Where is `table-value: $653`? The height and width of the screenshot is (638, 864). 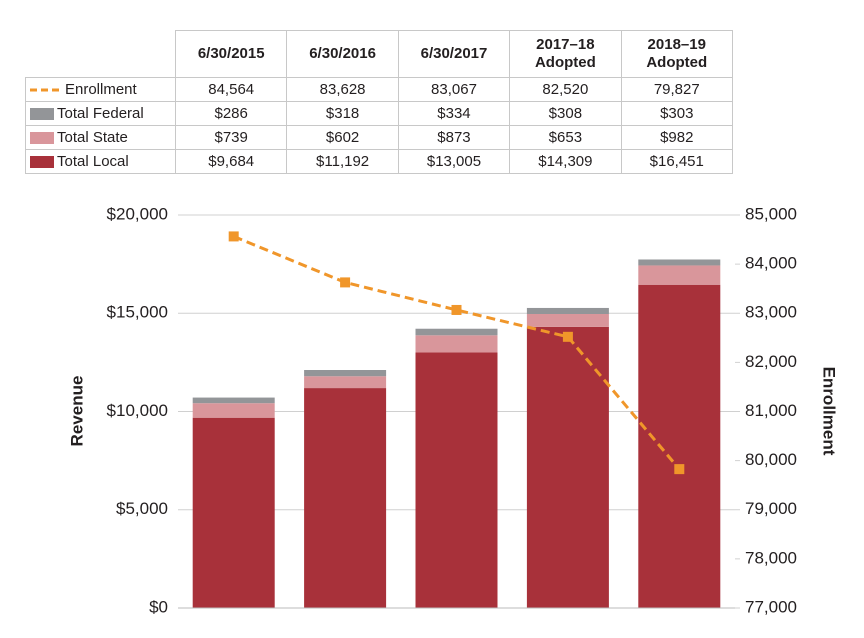 table-value: $653 is located at coordinates (565, 137).